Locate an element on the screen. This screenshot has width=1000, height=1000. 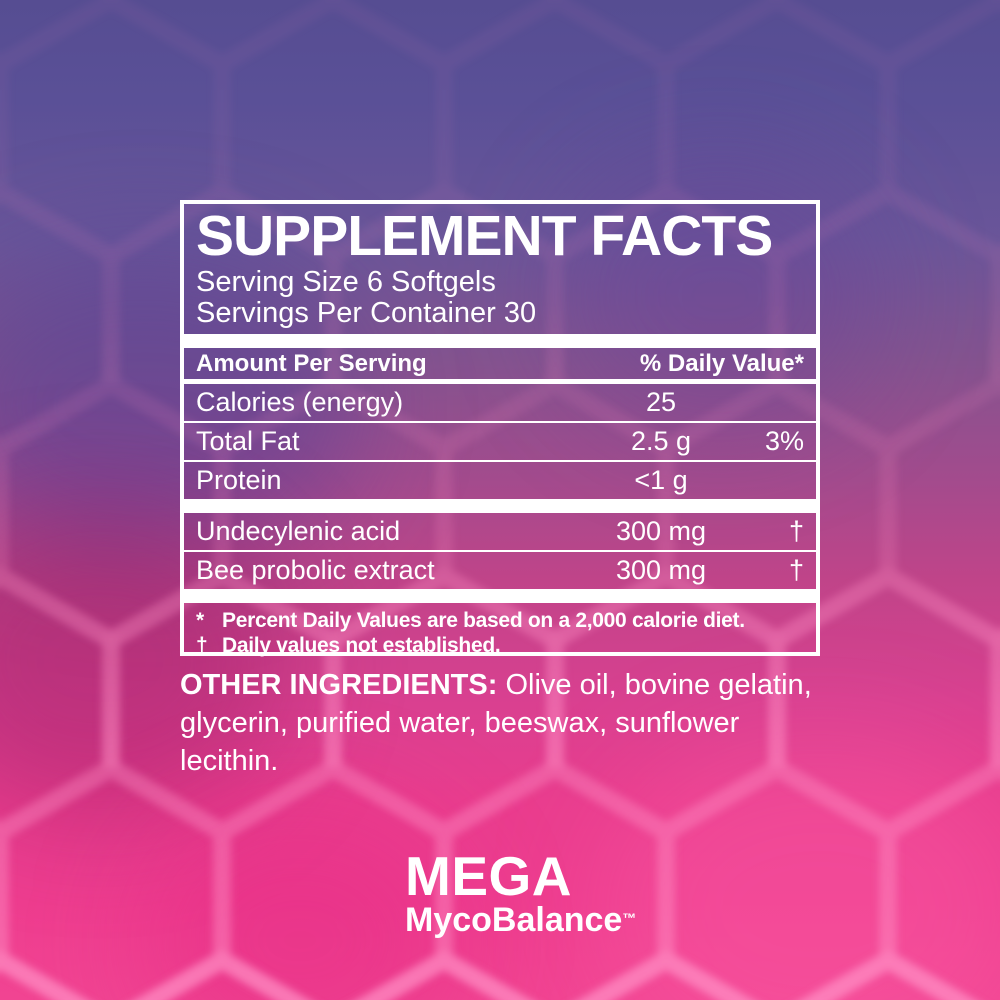
row-name: Calories (energy) is located at coordinates (300, 402).